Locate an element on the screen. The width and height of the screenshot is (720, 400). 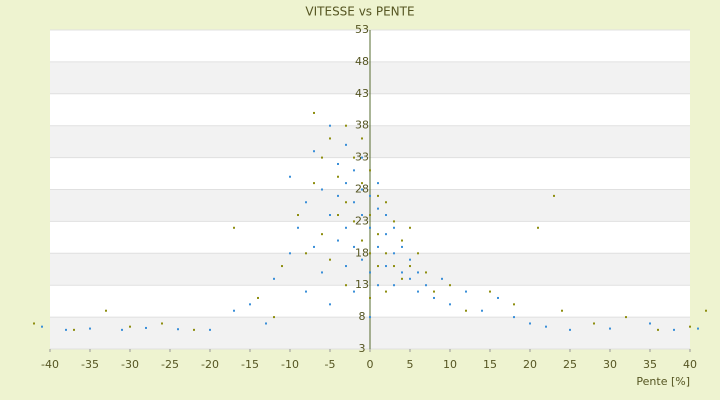
x-tick-label: -35 is located at coordinates (90, 364).